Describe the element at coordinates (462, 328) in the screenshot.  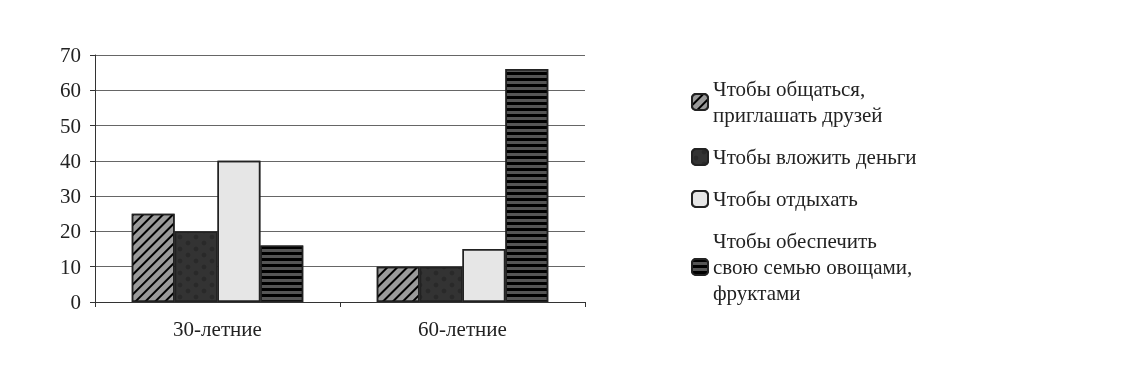
I see `x-tick-label: 60-летние` at that location.